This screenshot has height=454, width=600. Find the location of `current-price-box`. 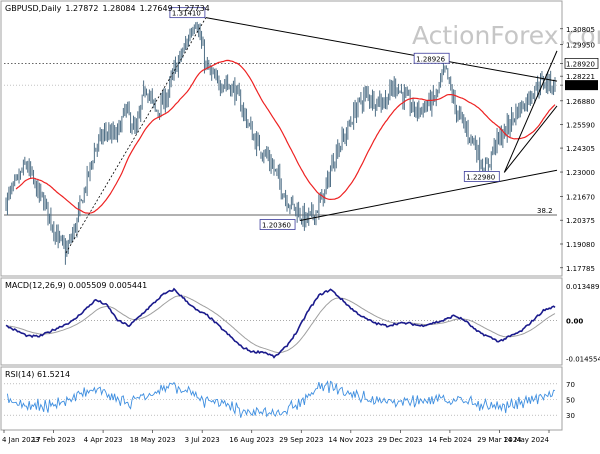

current-price-box is located at coordinates (581, 85).